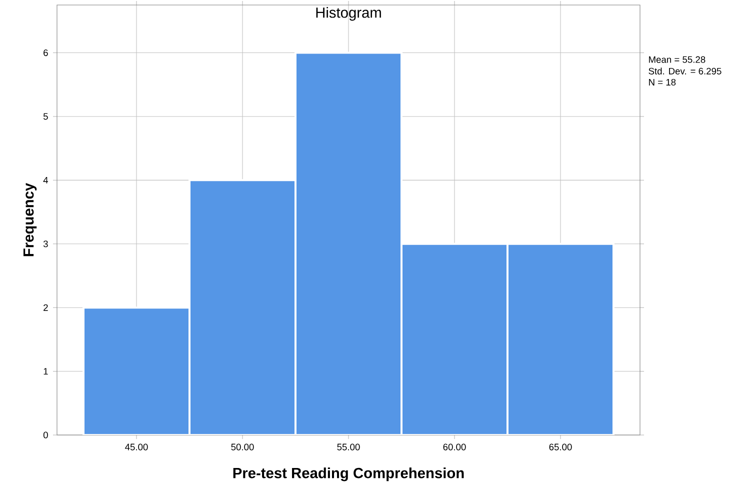  Describe the element at coordinates (45, 116) in the screenshot. I see `y-tick-label: 5` at that location.